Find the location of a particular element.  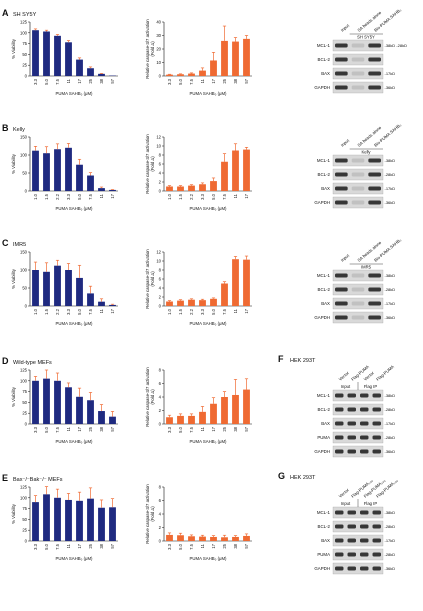

x-tick-label: 11 is located at coordinates (68, 545).